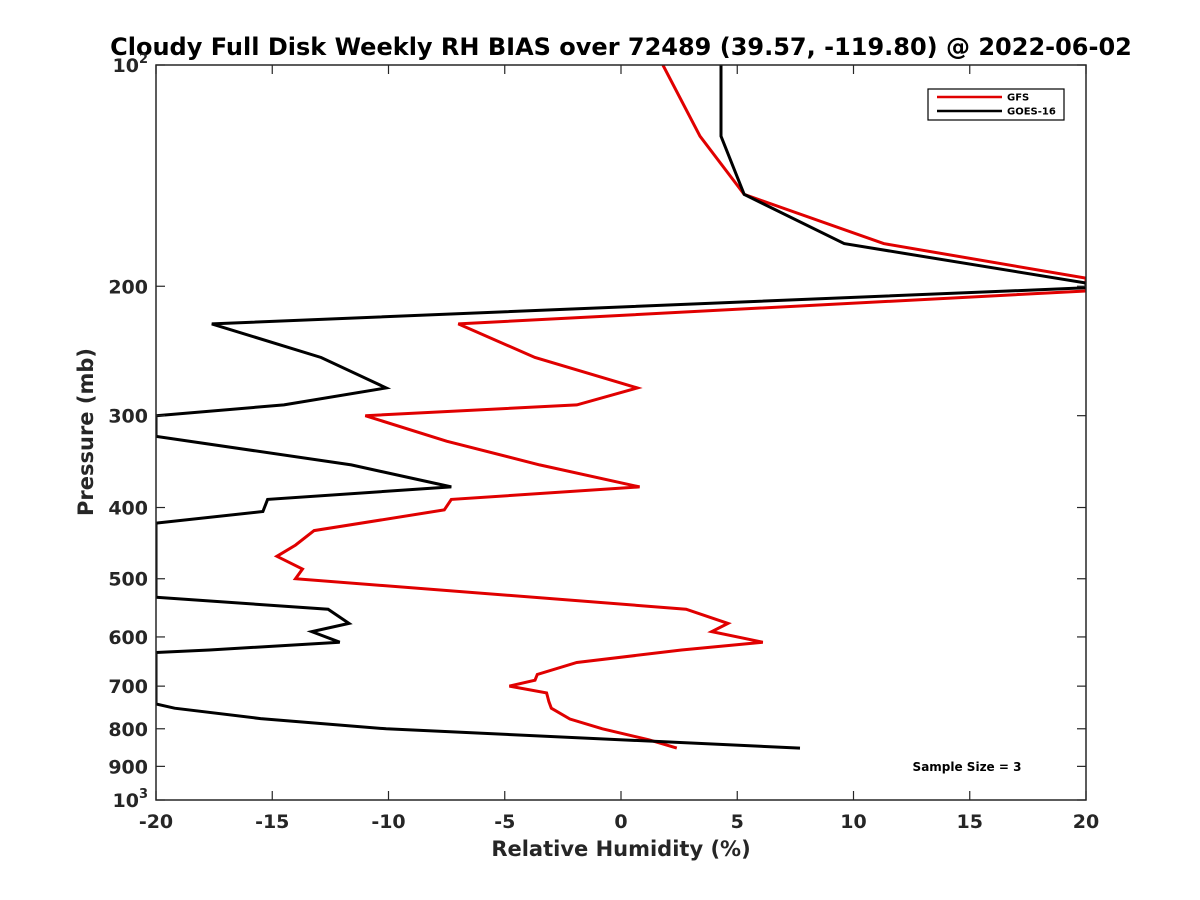  Describe the element at coordinates (128, 509) in the screenshot. I see `y-tick-label: 400` at that location.